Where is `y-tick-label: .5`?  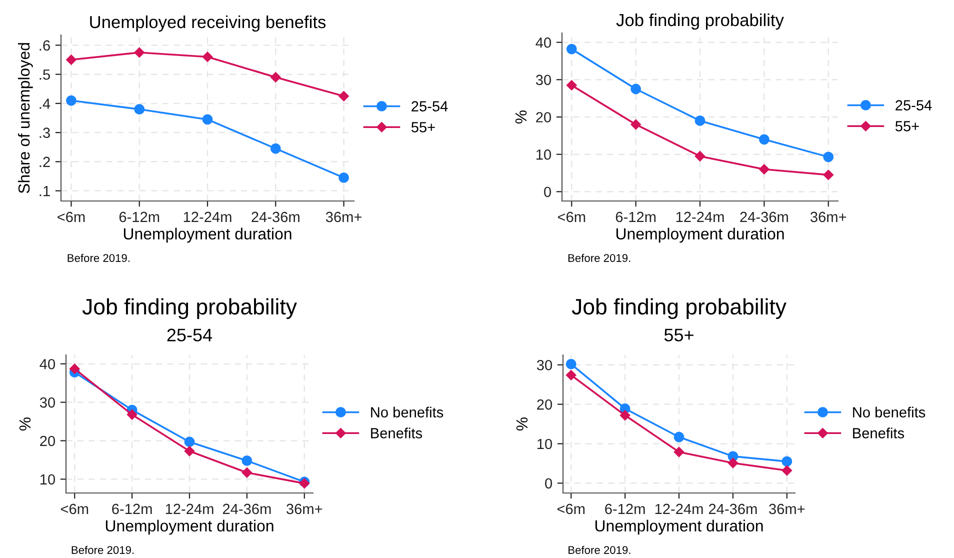
y-tick-label: .5 is located at coordinates (45, 75).